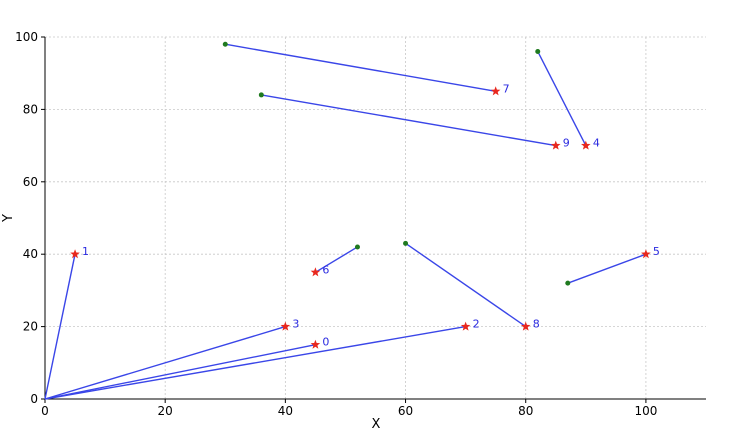 The height and width of the screenshot is (433, 729). Describe the element at coordinates (596, 143) in the screenshot. I see `point-label-4: 4` at that location.